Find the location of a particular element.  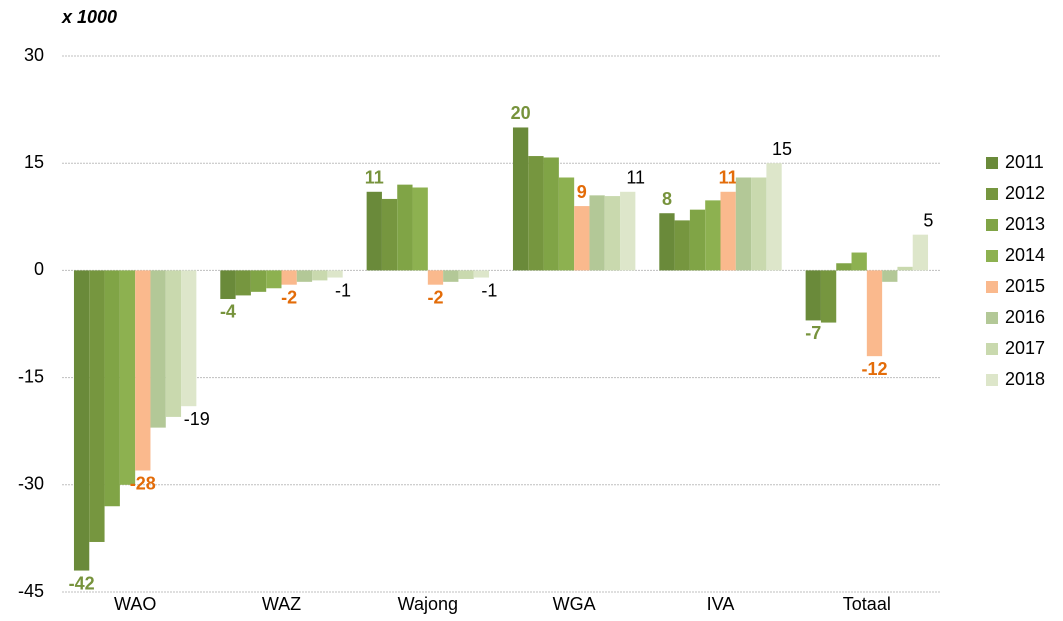

x-tick-label: WAO is located at coordinates (135, 604).